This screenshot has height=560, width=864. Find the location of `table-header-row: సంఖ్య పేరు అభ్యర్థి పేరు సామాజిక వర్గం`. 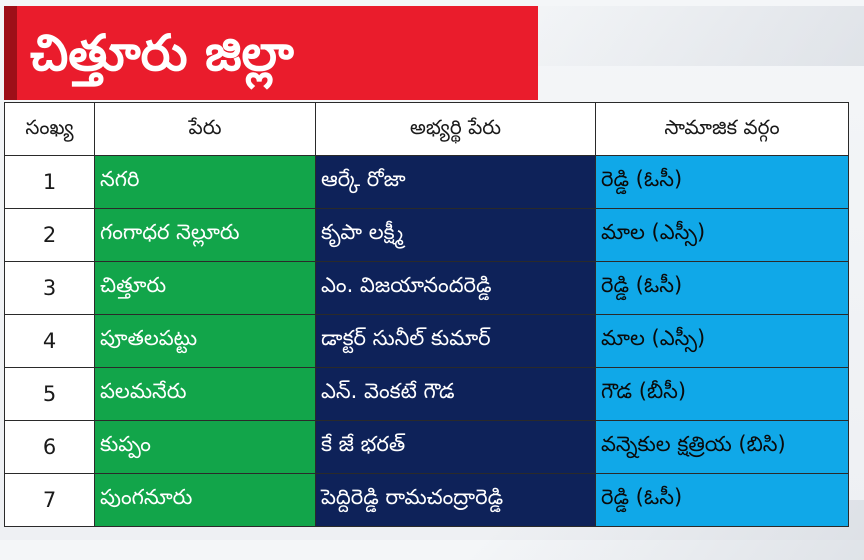

table-header-row: సంఖ్య పేరు అభ్యర్థి పేరు సామాజిక వర్గం is located at coordinates (426, 129).